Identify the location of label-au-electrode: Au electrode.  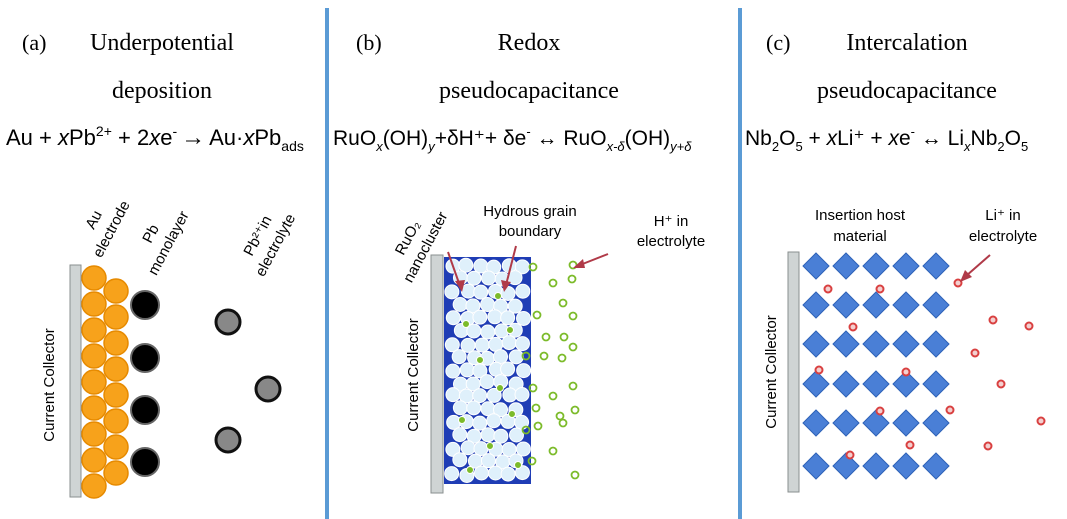
(107, 229).